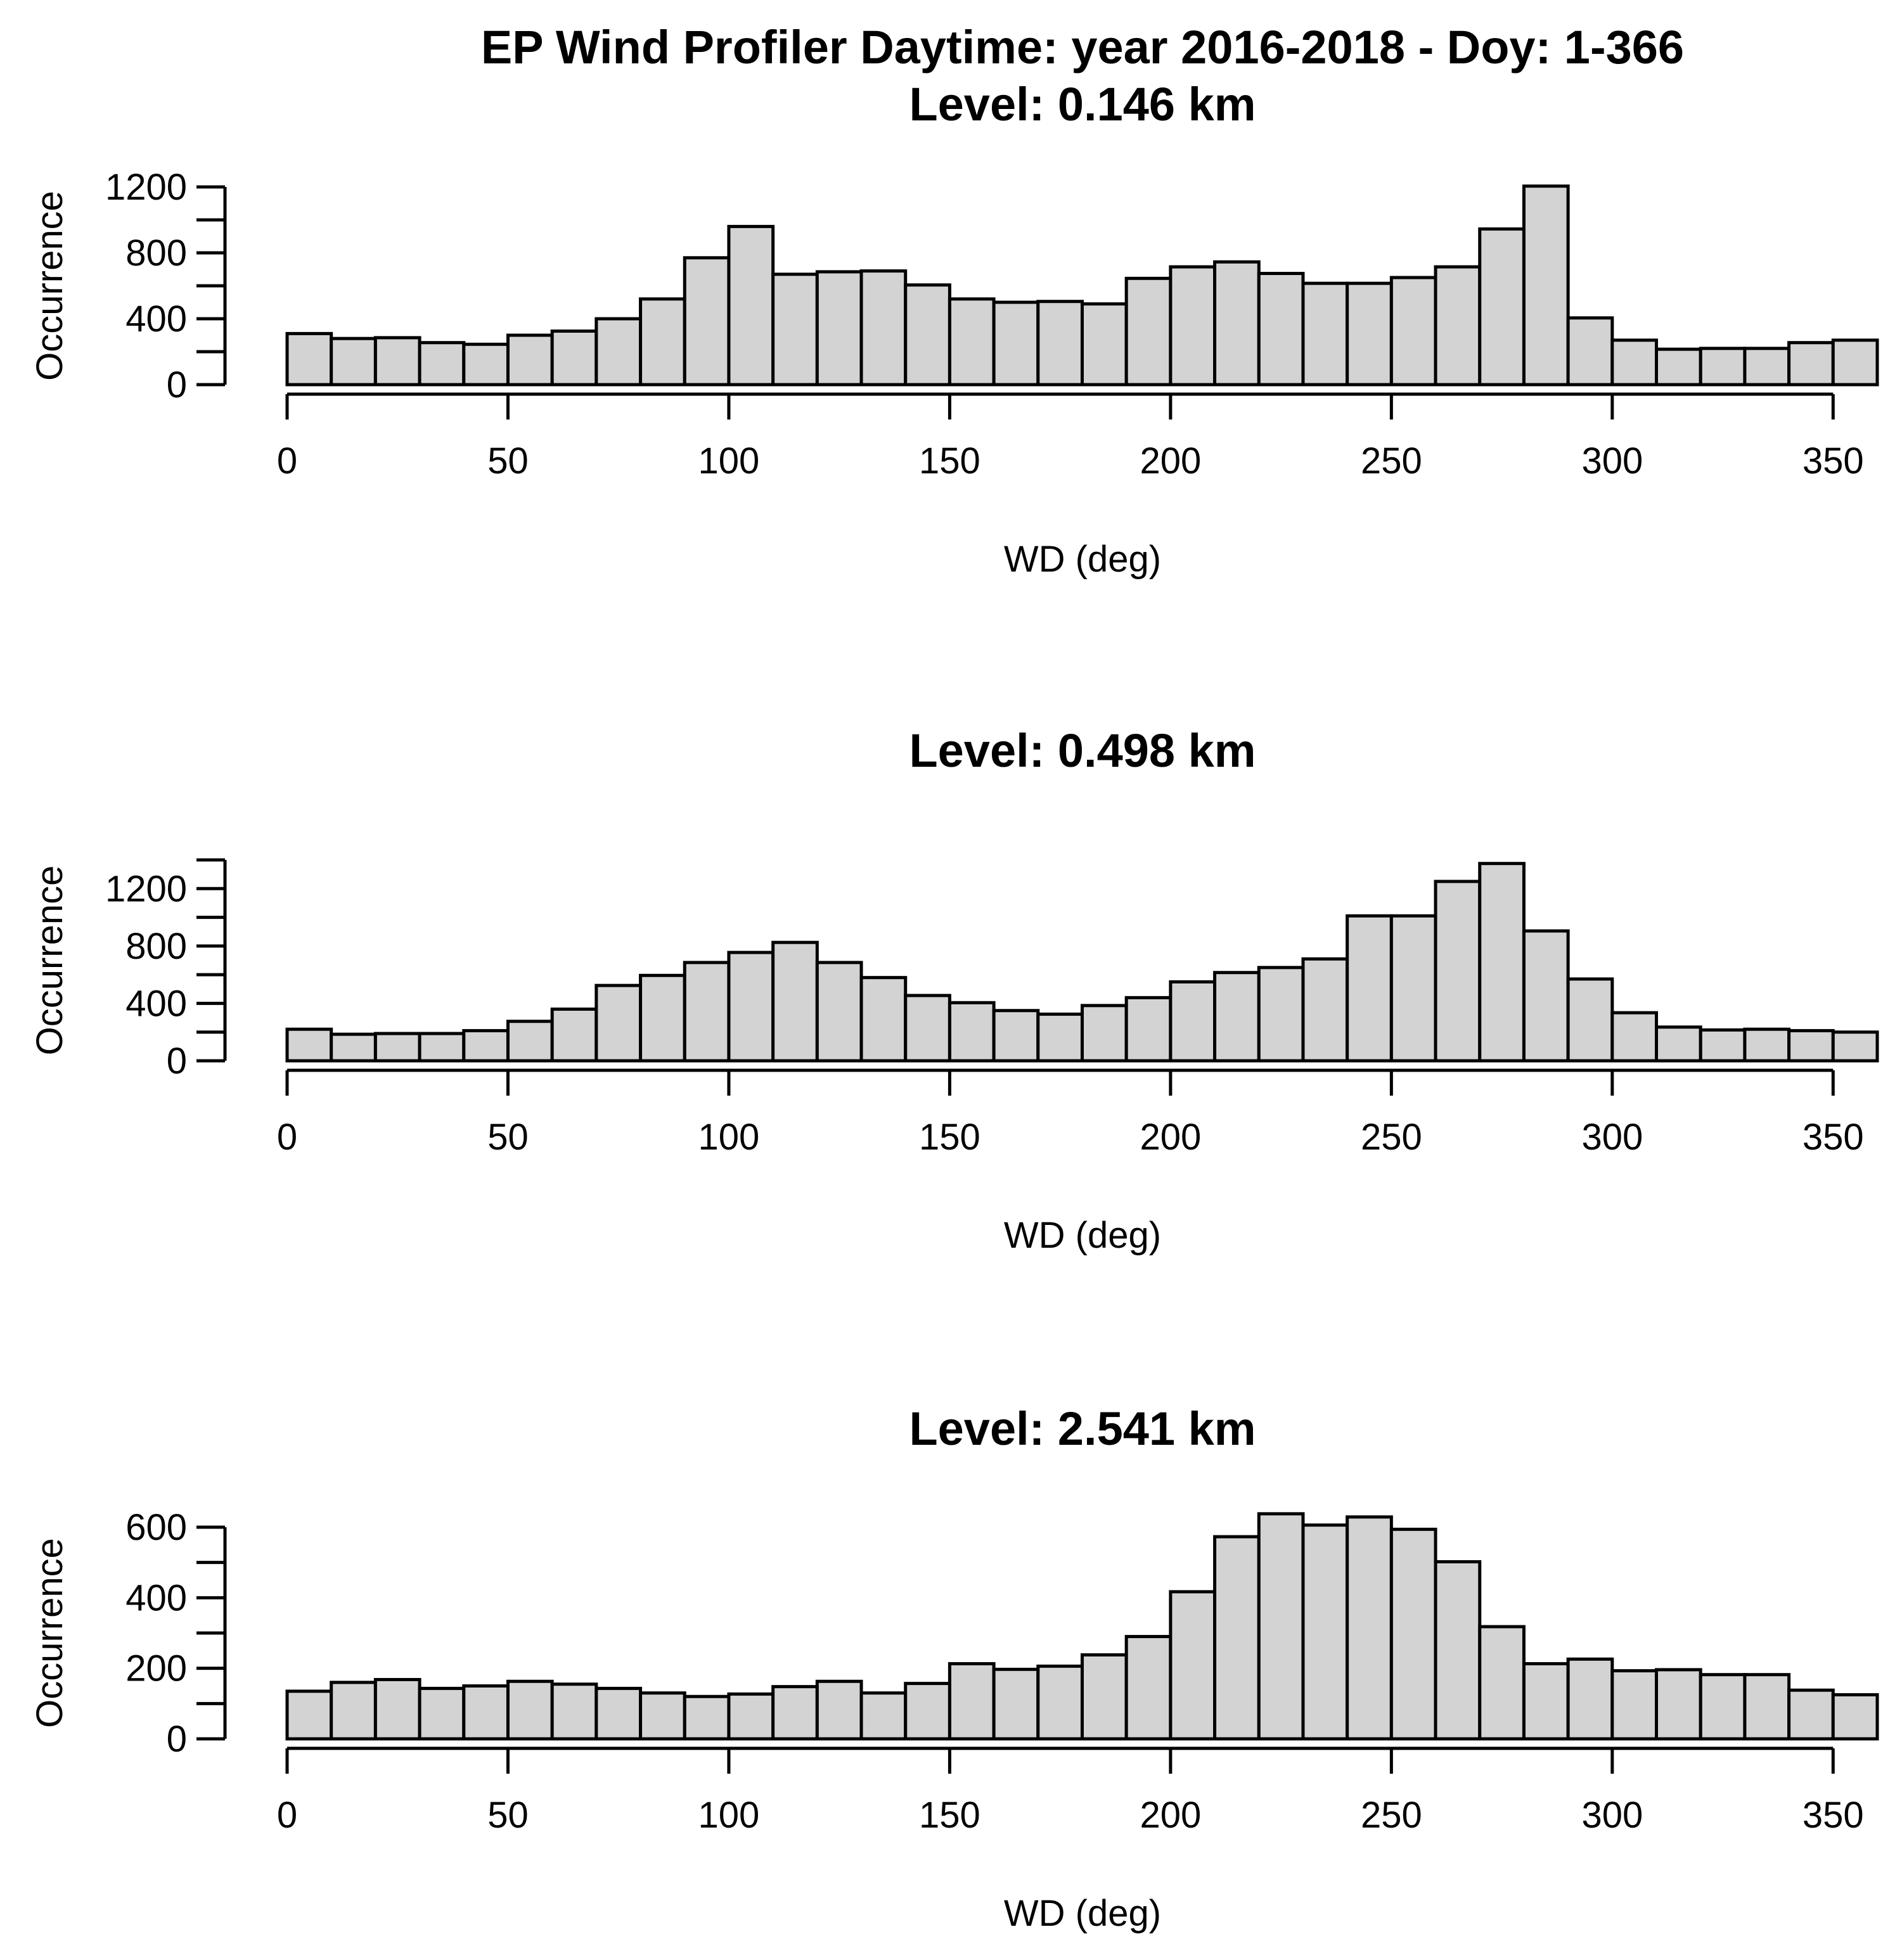 The height and width of the screenshot is (1960, 1902). I want to click on y-tick-label: 0, so click(177, 1061).